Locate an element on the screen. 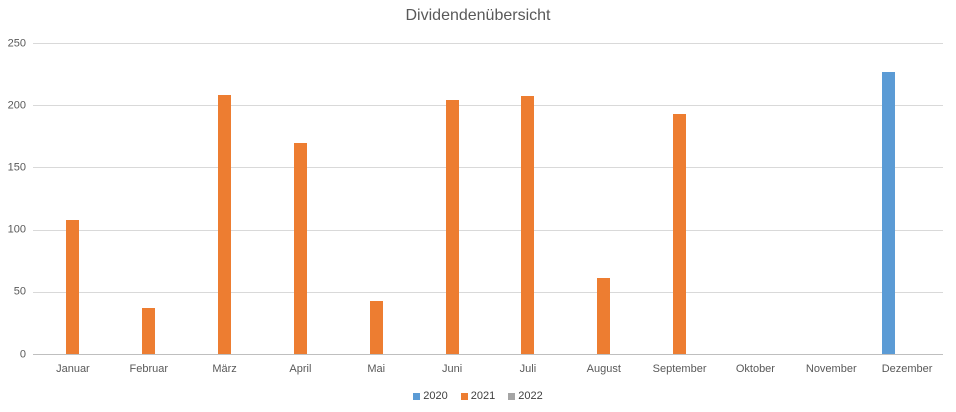  bar-2021-mai is located at coordinates (376, 327).